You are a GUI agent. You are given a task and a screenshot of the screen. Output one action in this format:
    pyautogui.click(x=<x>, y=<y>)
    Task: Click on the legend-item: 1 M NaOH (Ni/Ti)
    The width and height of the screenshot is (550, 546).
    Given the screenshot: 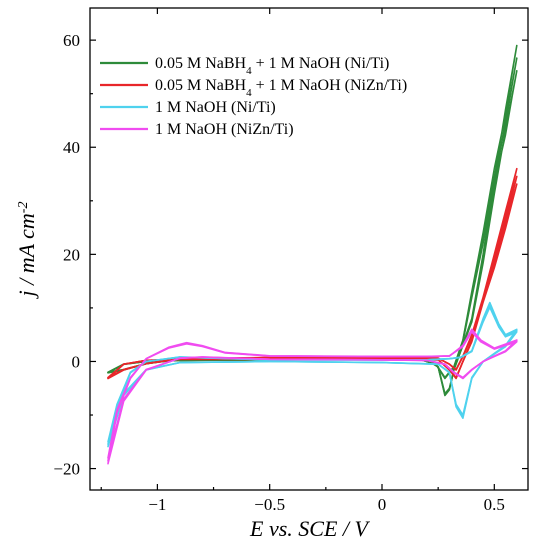 What is the action you would take?
    pyautogui.click(x=188, y=107)
    